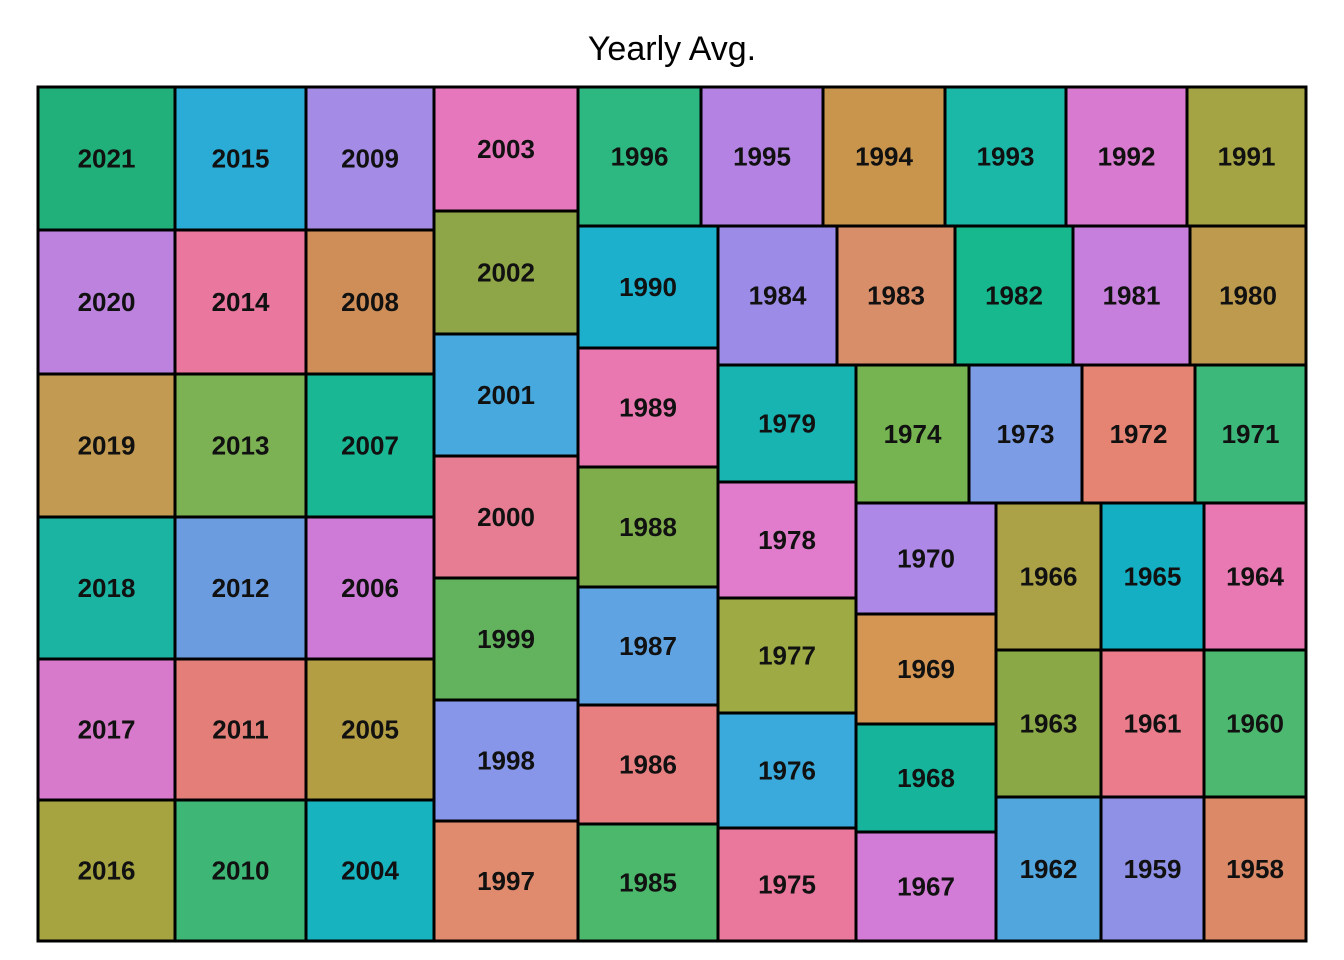  I want to click on tile-label: 1998, so click(506, 761).